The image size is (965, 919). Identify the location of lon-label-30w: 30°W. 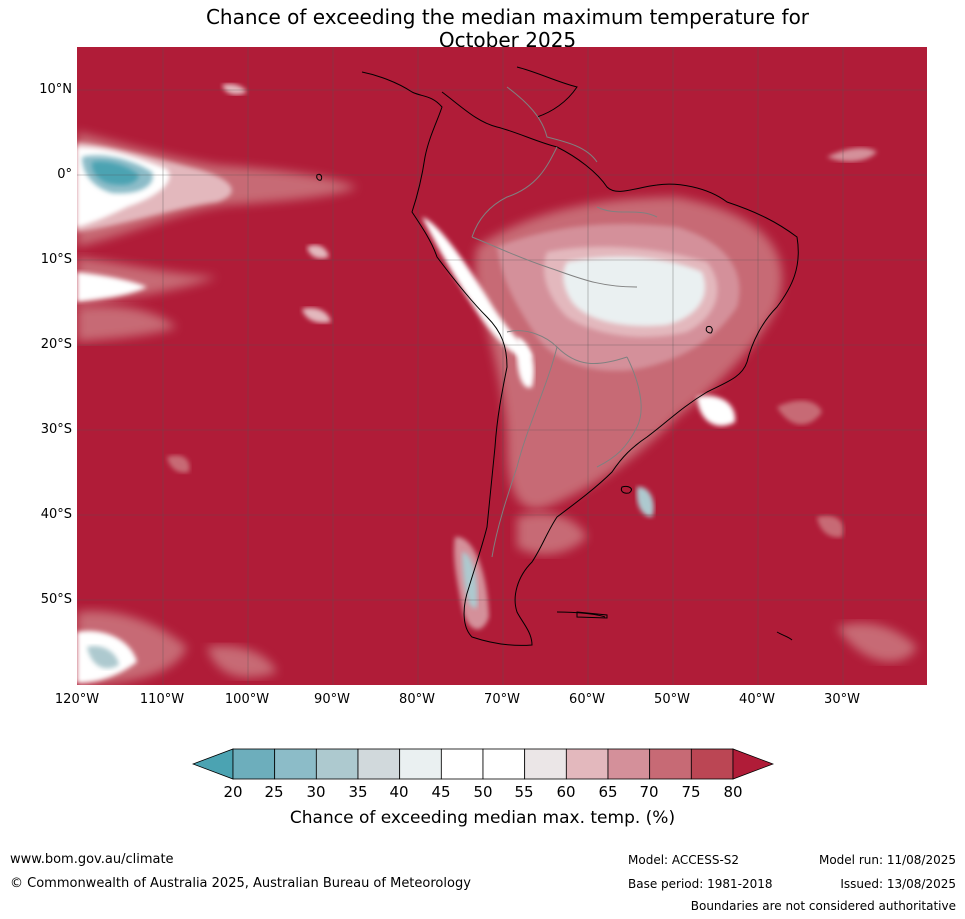
(842, 699).